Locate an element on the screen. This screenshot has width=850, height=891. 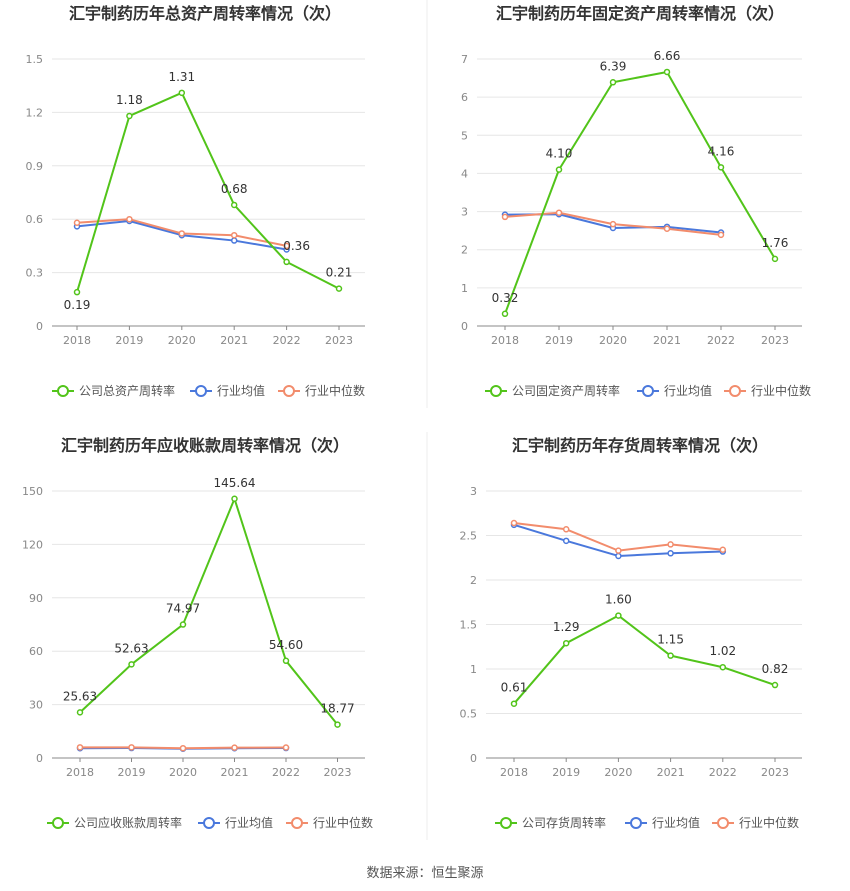
legend-item-company: 公司固定资产周转率 is located at coordinates (552, 390).